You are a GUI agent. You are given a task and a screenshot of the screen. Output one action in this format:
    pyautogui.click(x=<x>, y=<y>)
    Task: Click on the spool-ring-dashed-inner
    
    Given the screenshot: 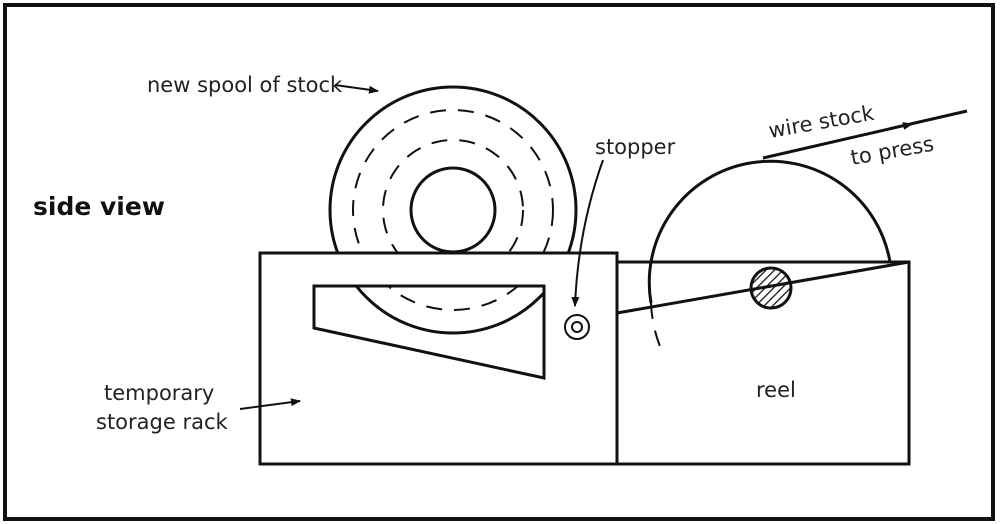 What is the action you would take?
    pyautogui.click(x=453, y=210)
    